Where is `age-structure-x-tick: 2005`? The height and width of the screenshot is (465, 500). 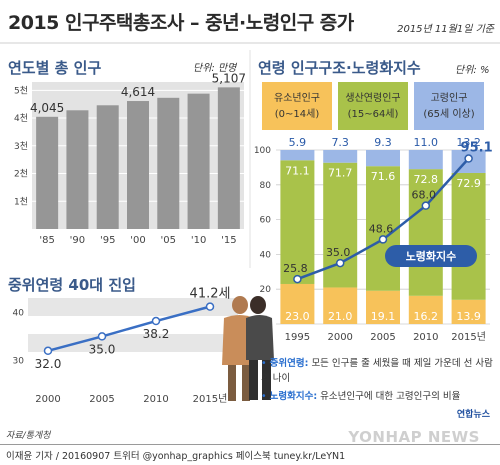
age-structure-x-tick: 2005 is located at coordinates (382, 337).